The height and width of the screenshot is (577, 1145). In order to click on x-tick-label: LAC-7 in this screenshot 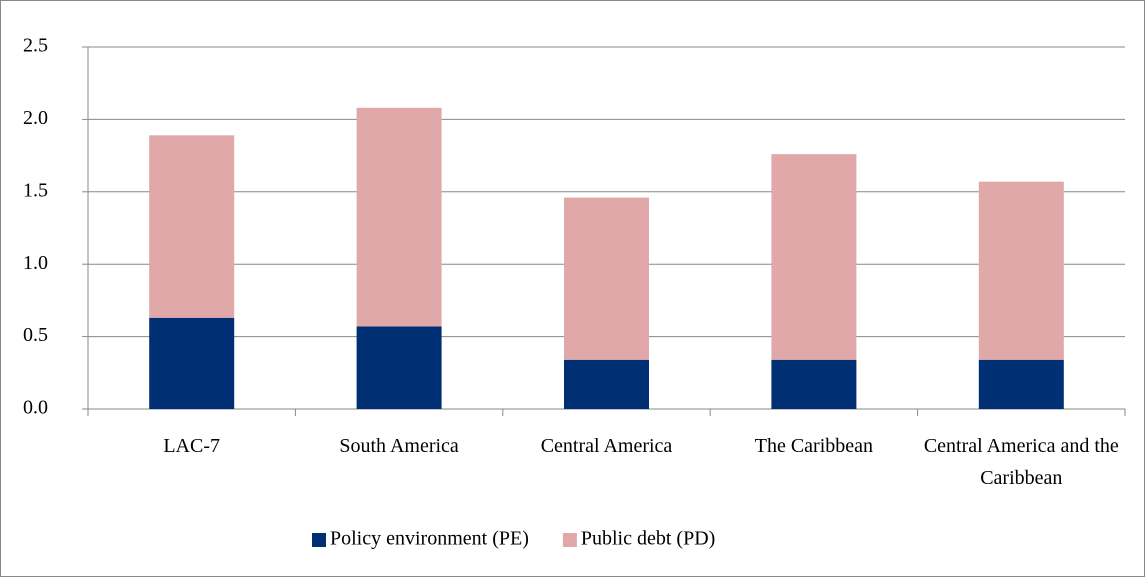, I will do `click(192, 446)`.